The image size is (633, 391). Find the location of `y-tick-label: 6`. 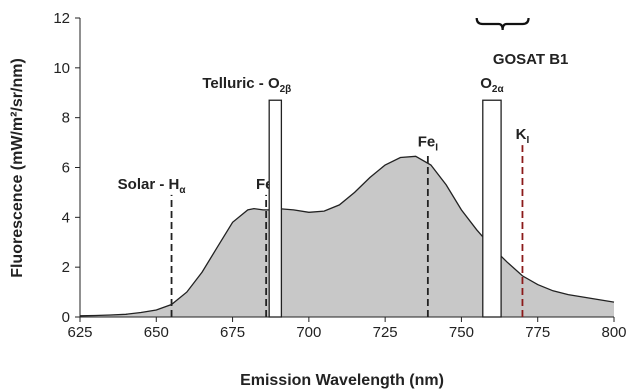

y-tick-label: 6 is located at coordinates (66, 168).